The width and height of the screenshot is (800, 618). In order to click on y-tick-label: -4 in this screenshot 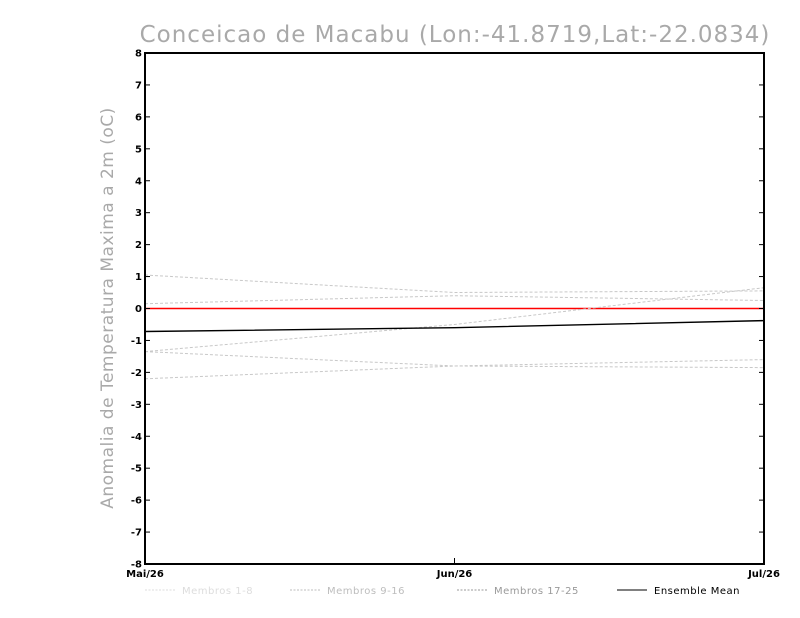, I will do `click(136, 437)`.